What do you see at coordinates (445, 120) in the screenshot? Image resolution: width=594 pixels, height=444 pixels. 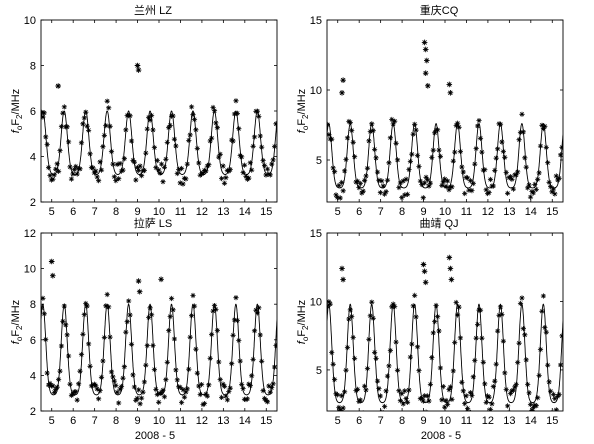 I see `plot-area` at bounding box center [445, 120].